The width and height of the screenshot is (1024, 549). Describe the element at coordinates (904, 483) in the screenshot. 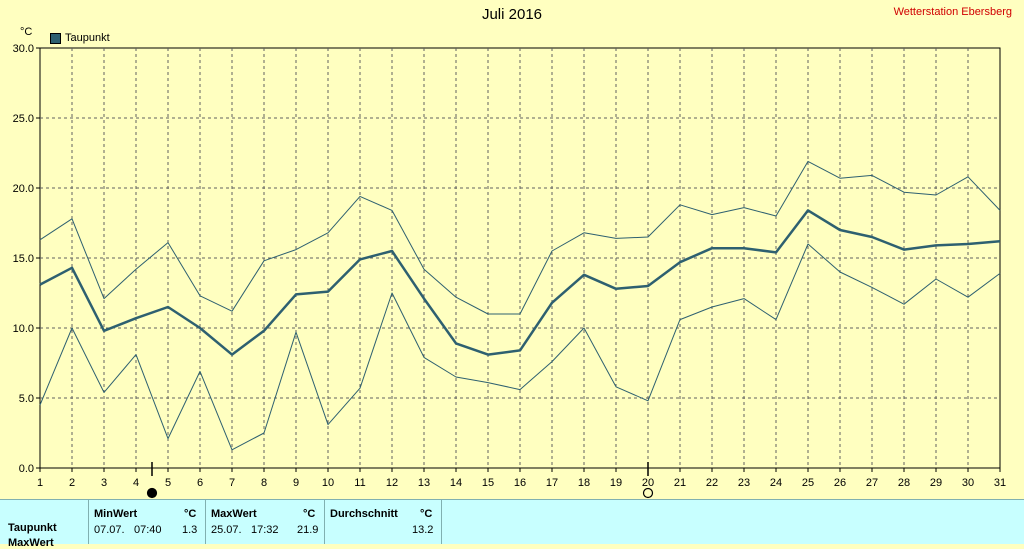

I see `x-tick-label: 28` at that location.